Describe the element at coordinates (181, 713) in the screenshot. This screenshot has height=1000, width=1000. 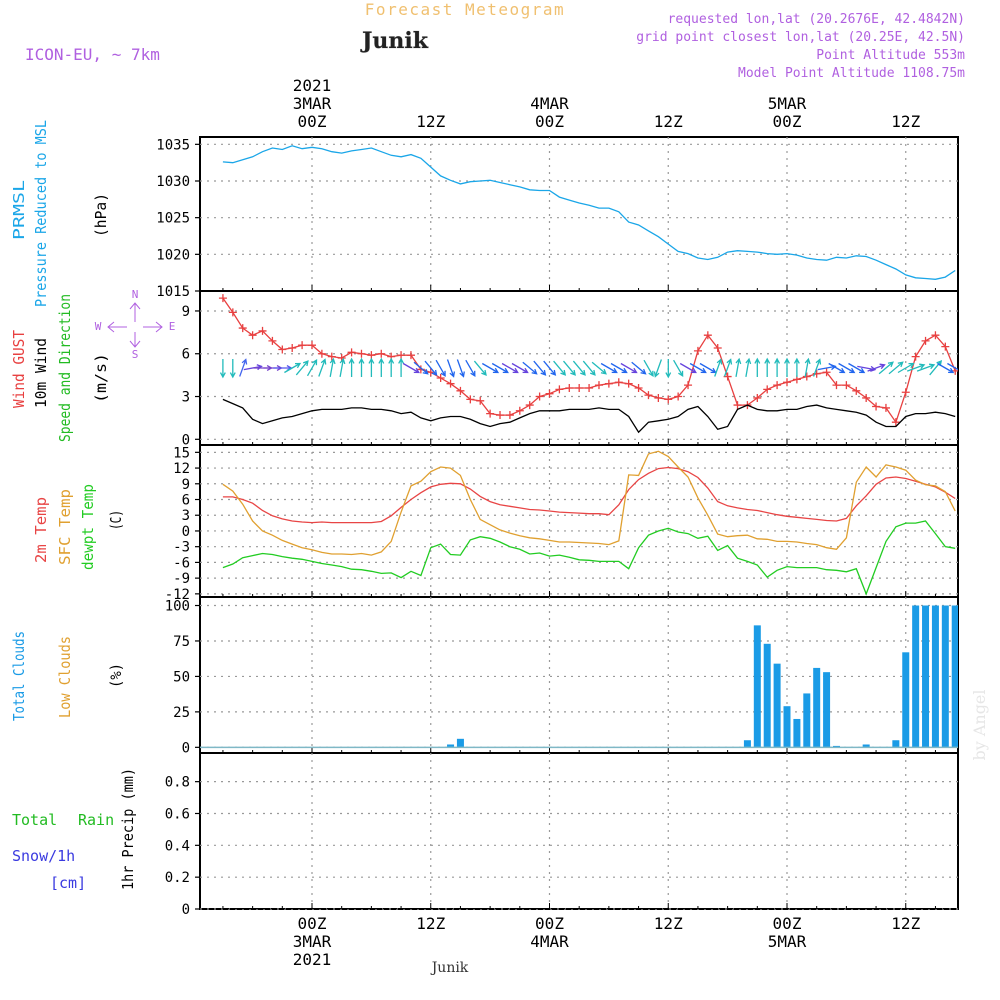
I see `y-tick-label: 25` at that location.